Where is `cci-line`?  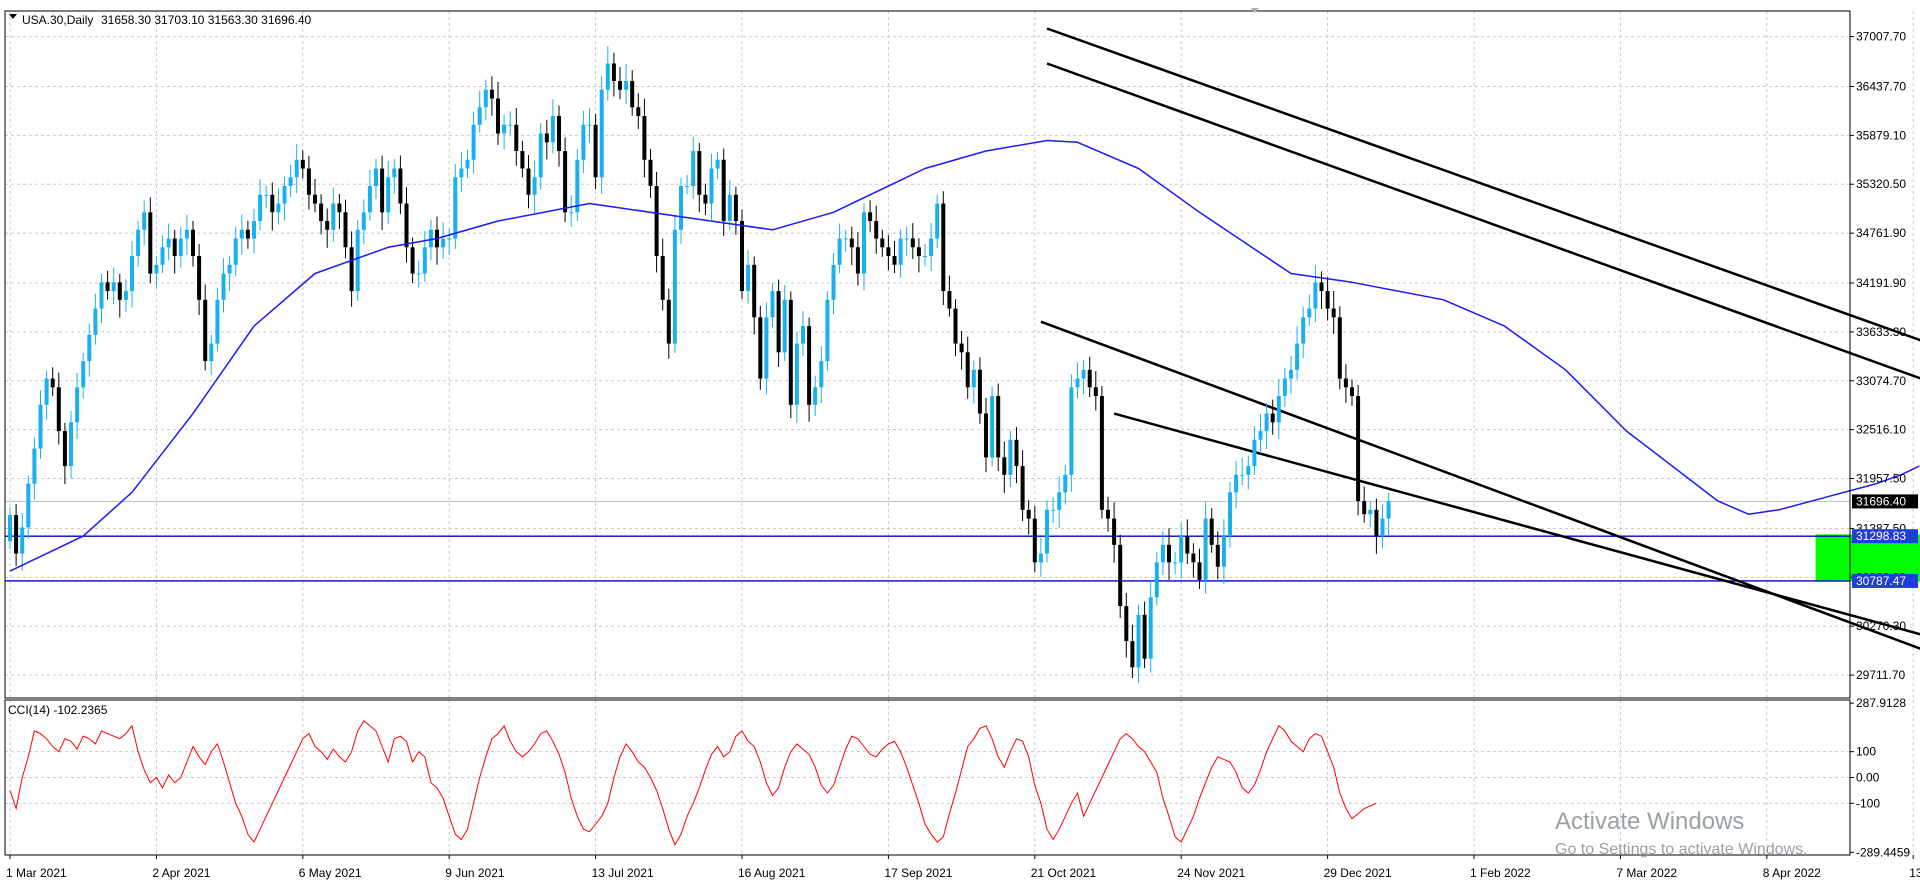 cci-line is located at coordinates (693, 782).